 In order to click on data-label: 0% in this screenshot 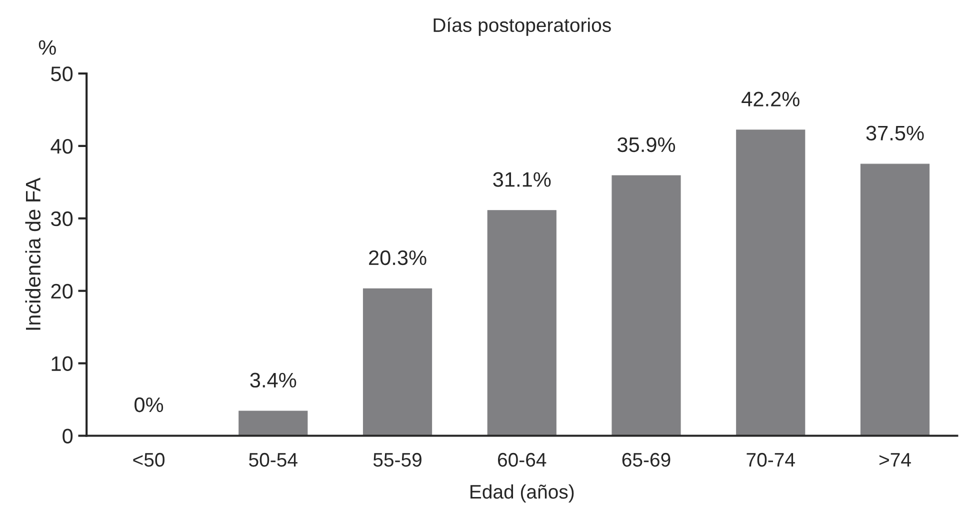, I will do `click(149, 404)`.